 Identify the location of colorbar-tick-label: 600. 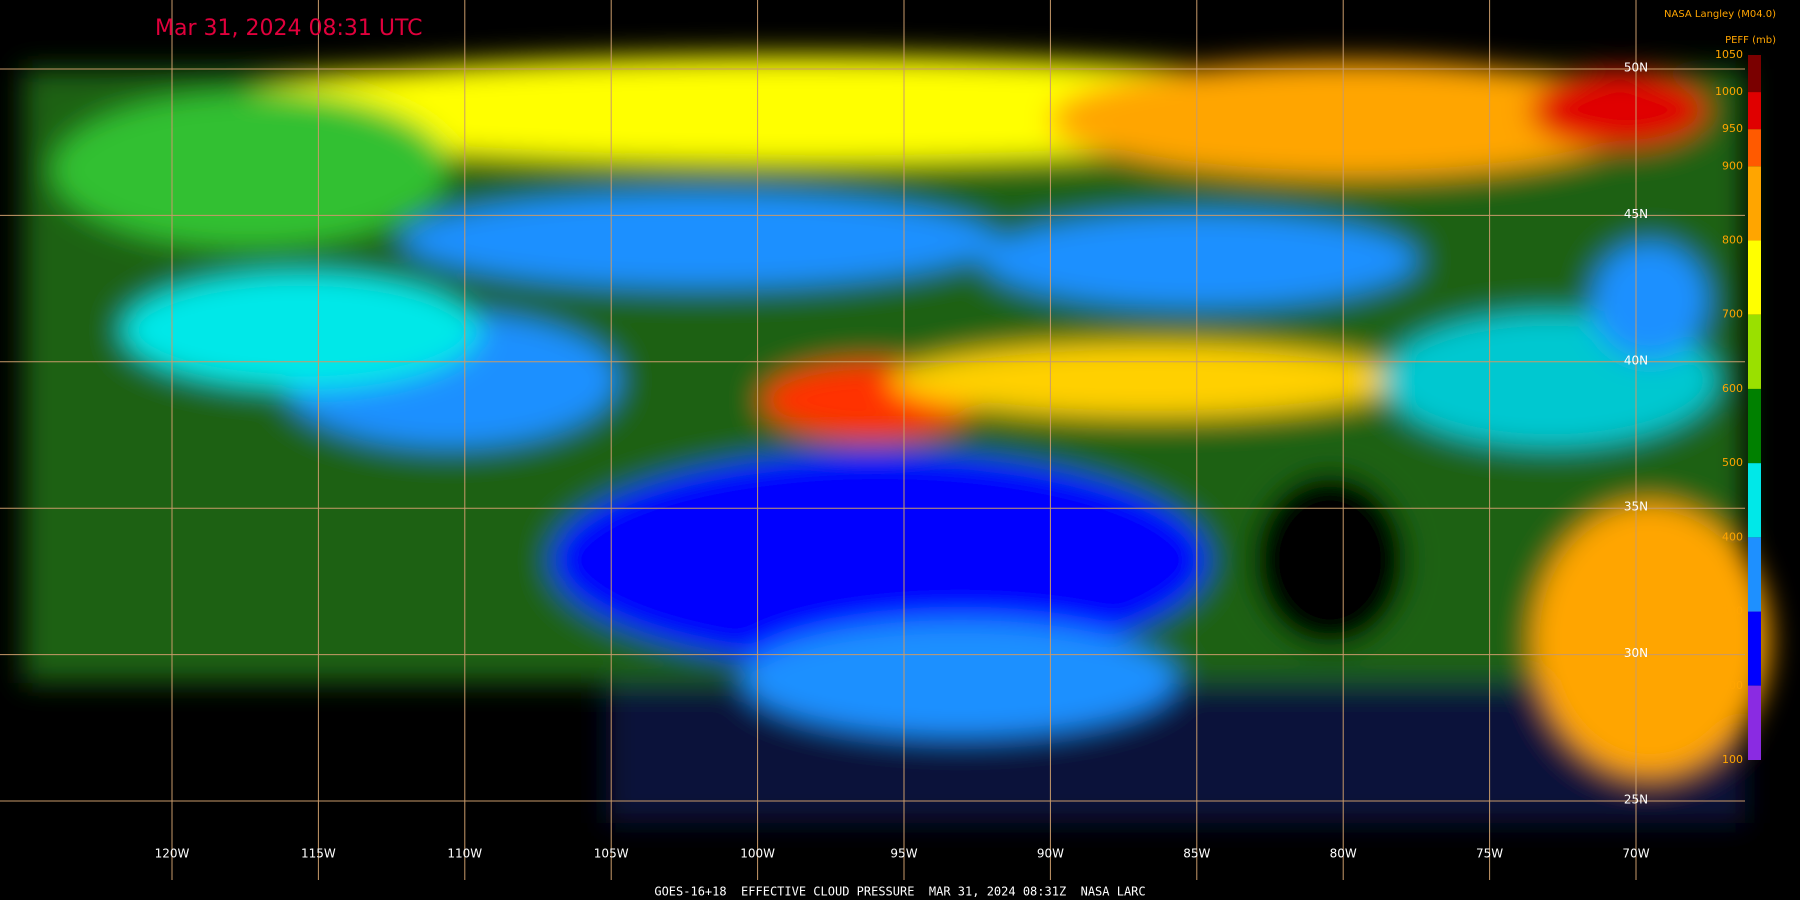
(1732, 388).